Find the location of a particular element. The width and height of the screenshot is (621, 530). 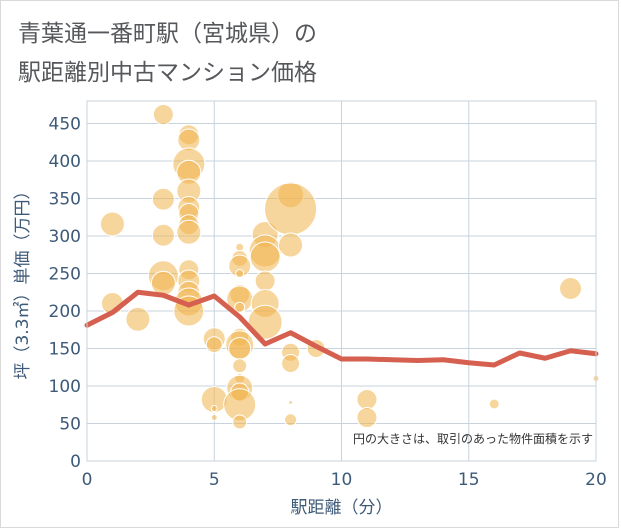

size-annotation: 円の大きさは、取引のあった物件面積を示す is located at coordinates (473, 438).